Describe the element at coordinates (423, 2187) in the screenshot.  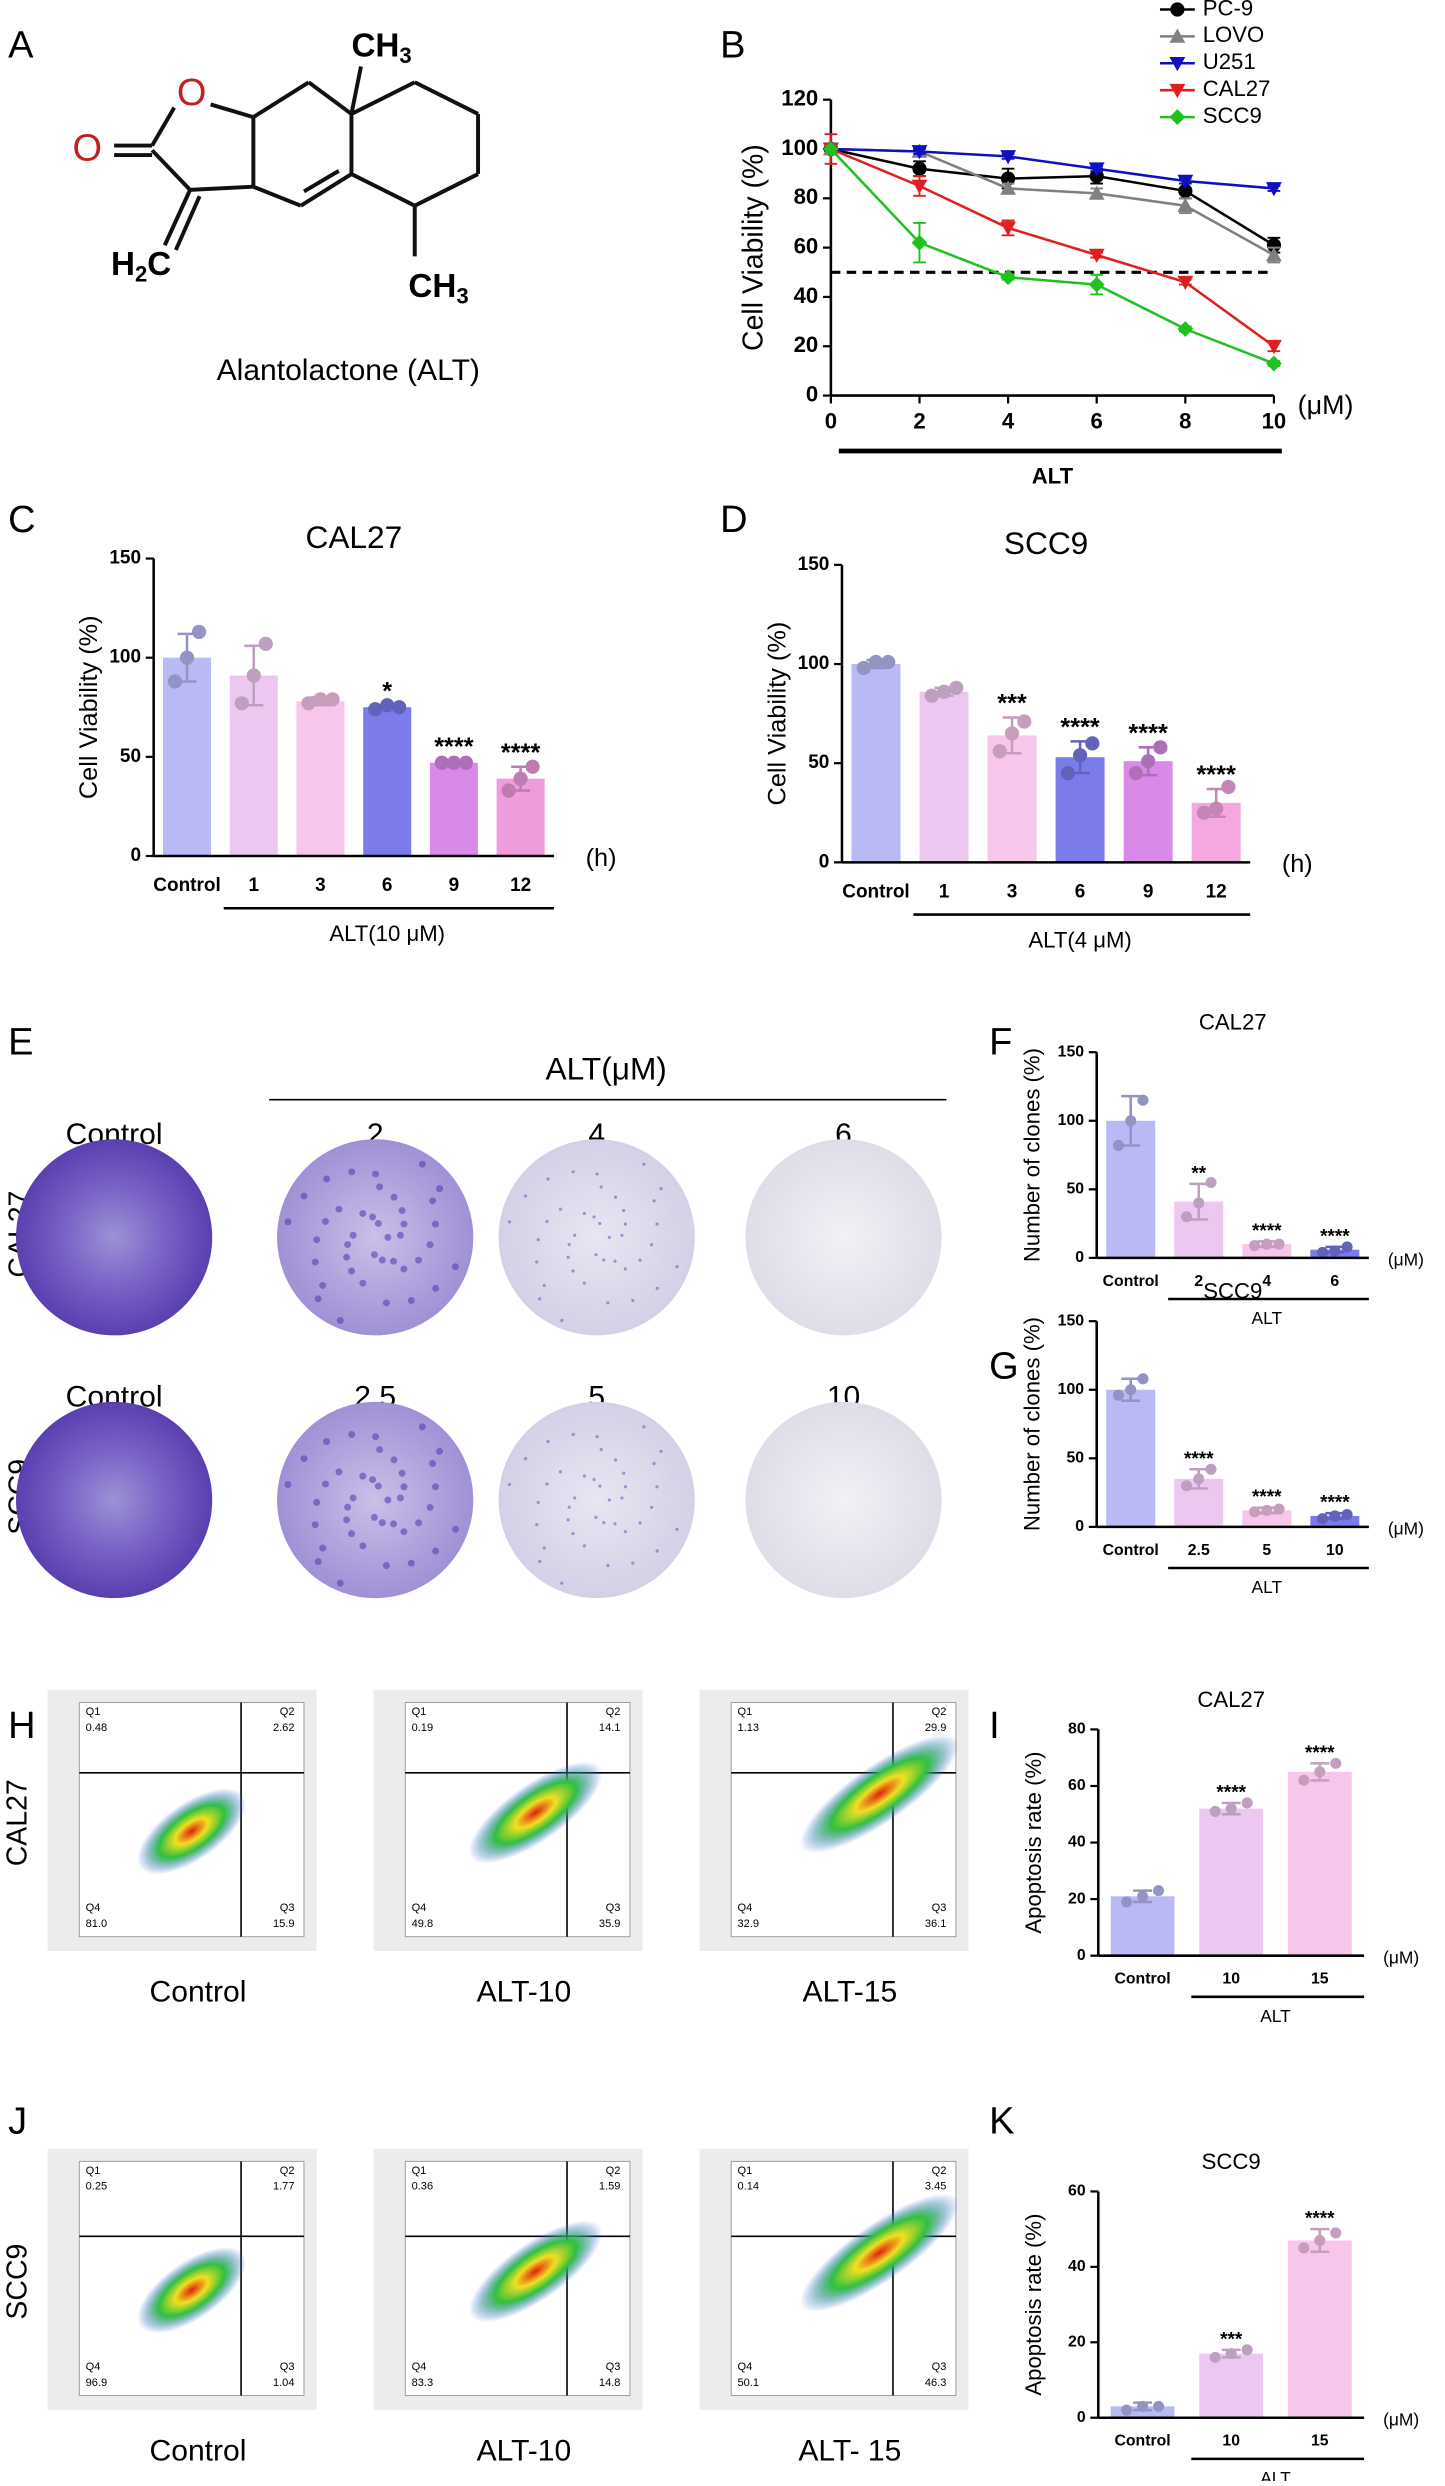
I see `quadrant-value: 0.36` at that location.